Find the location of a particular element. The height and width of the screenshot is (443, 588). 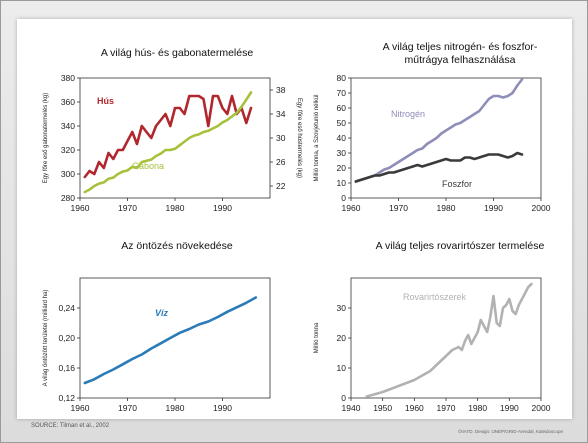

y-tick-label: 0,24 is located at coordinates (66, 308).